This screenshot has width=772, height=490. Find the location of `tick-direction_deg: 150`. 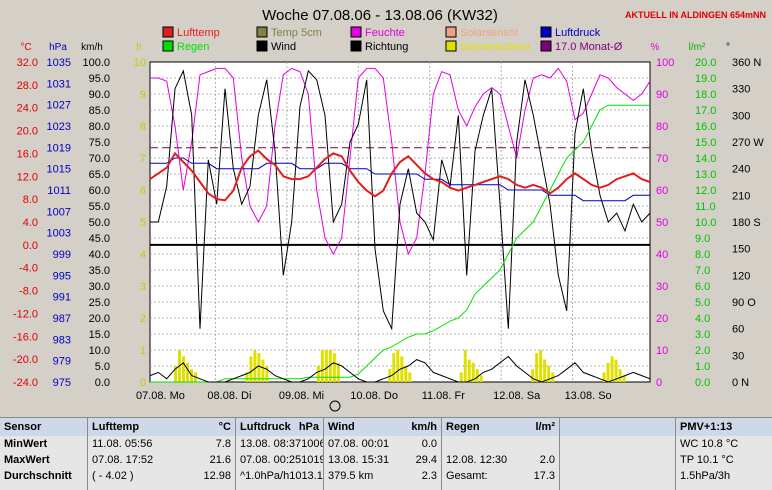

tick-direction_deg: 150 is located at coordinates (741, 250).